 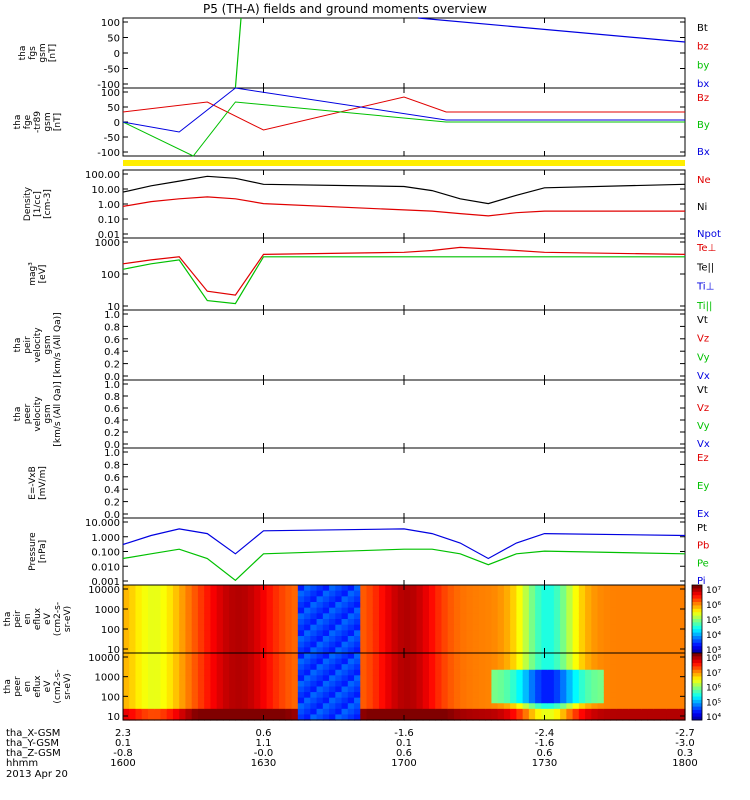 I want to click on colorbar-tick-label: 10⁷, so click(x=713, y=591).